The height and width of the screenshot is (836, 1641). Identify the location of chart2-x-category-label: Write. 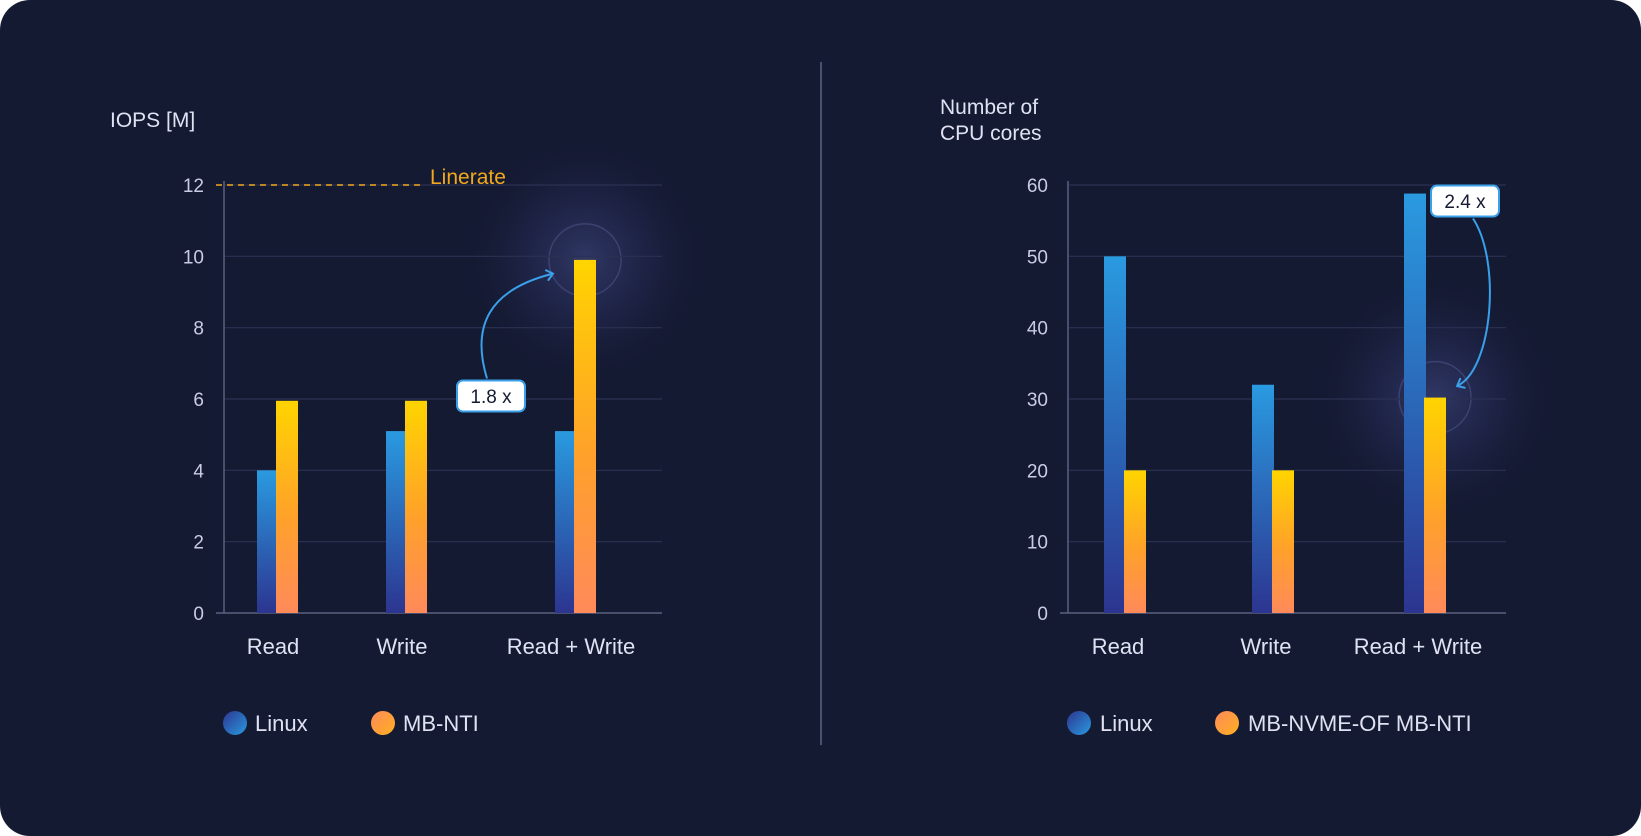
(1266, 646).